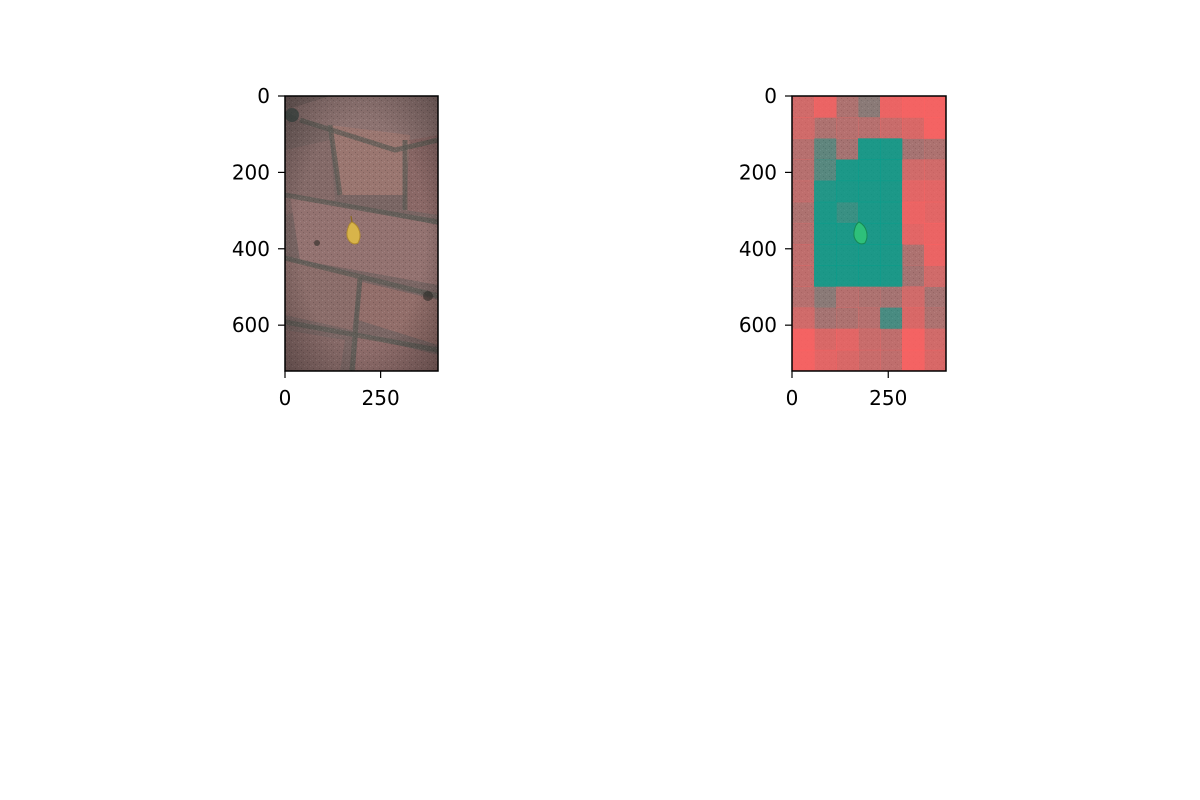 The image size is (1200, 800). Describe the element at coordinates (263, 96) in the screenshot. I see `y-tick-label-left: 0` at that location.